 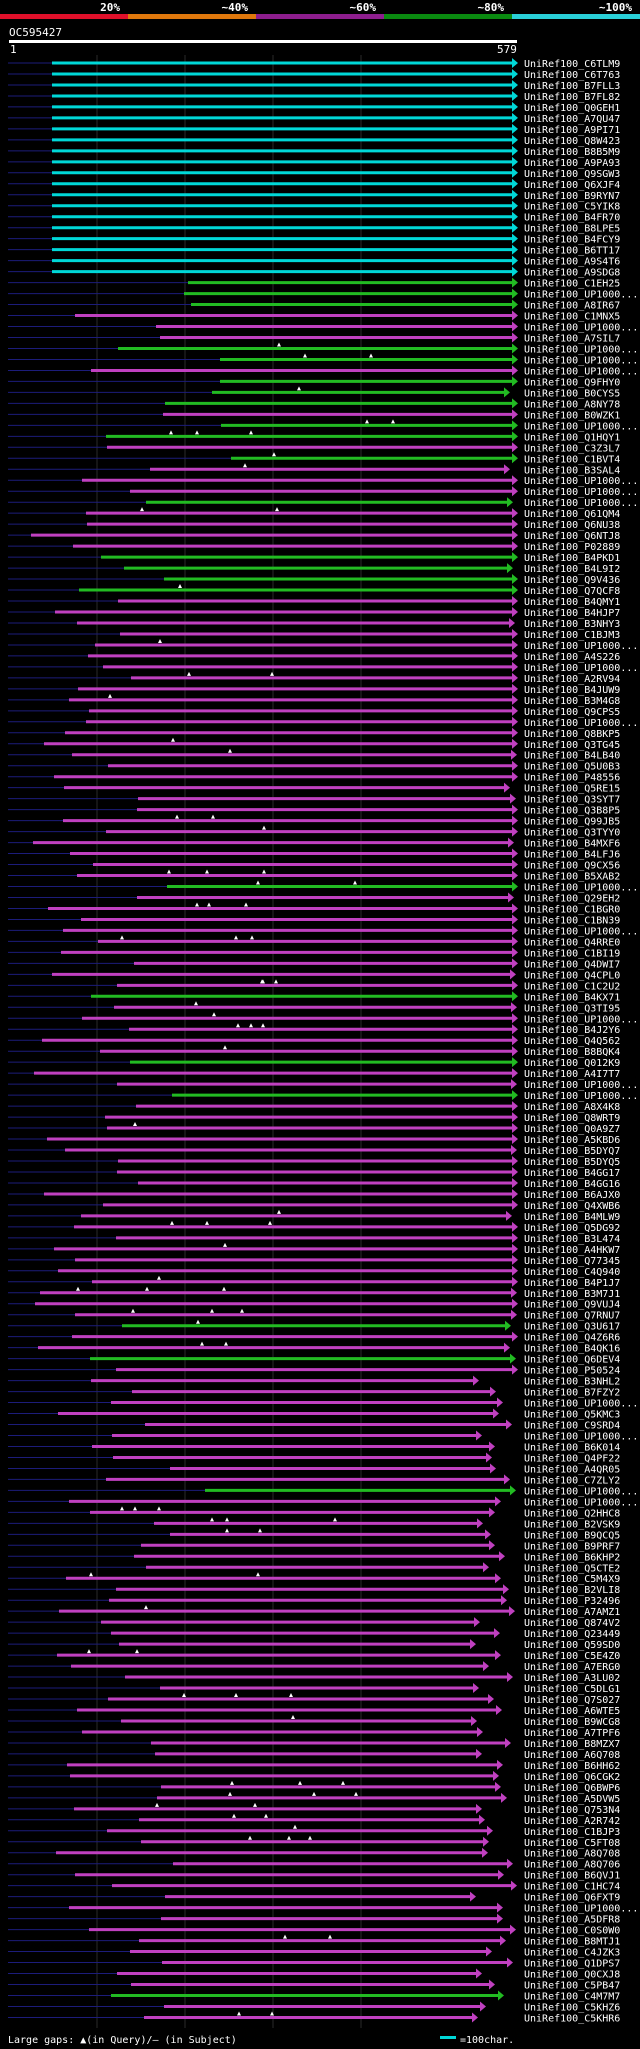 What do you see at coordinates (314, 118) in the screenshot?
I see `hit-row: UniRef100_A7QU47` at bounding box center [314, 118].